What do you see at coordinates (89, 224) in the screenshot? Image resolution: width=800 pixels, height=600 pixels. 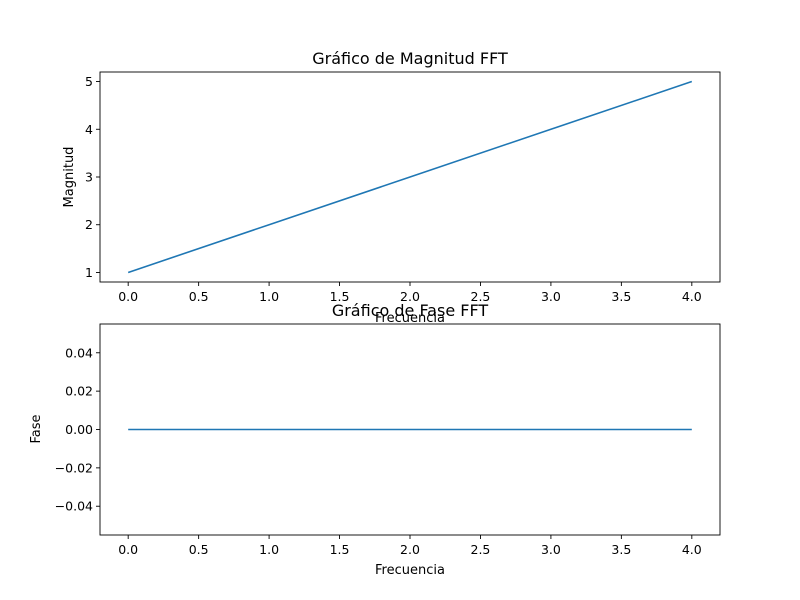 I see `y-tick-label: 2` at bounding box center [89, 224].